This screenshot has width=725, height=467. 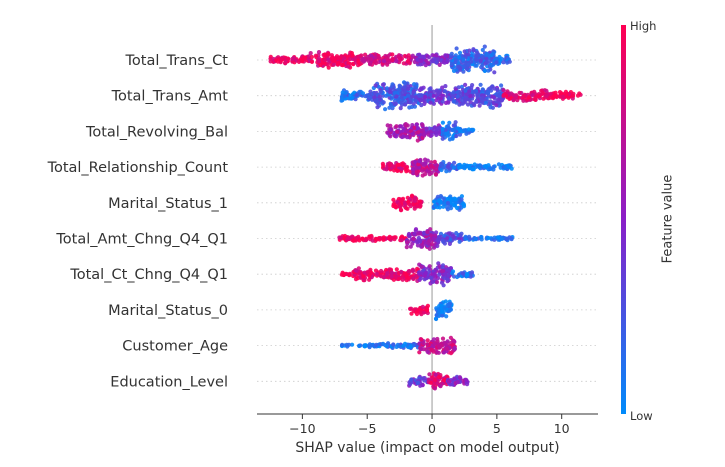 What do you see at coordinates (302, 428) in the screenshot?
I see `x-tick-label: −10` at bounding box center [302, 428].